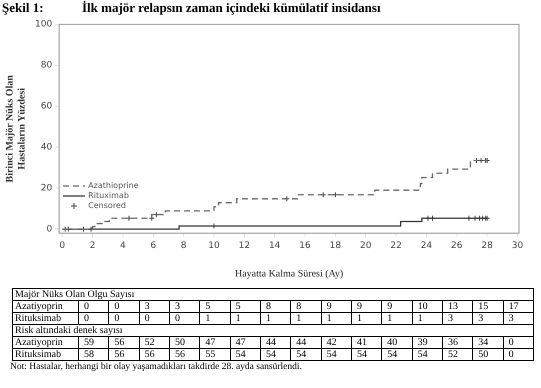 This screenshot has height=388, width=541. What do you see at coordinates (46, 189) in the screenshot?
I see `y-tick-label: 20` at bounding box center [46, 189].